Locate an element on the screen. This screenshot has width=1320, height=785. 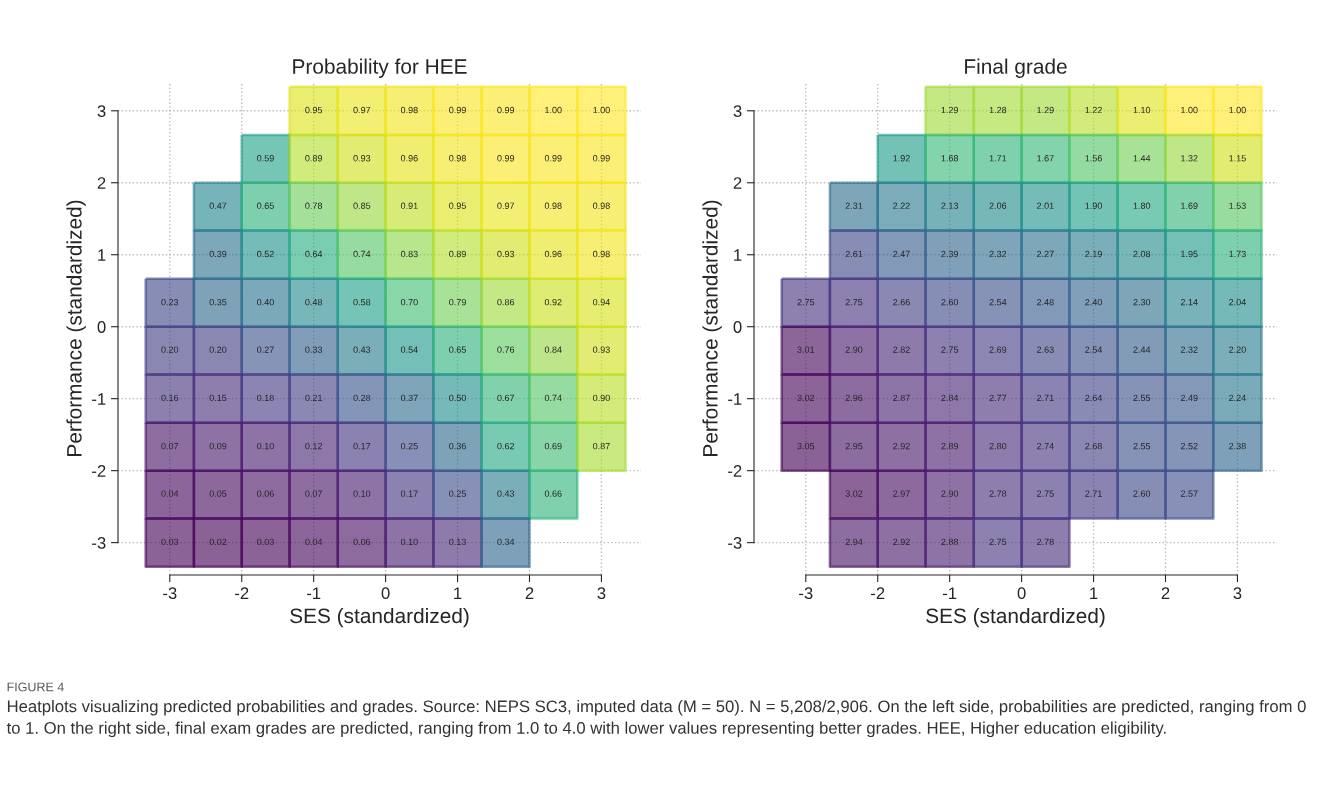
x-tick-label: 3 is located at coordinates (601, 593).